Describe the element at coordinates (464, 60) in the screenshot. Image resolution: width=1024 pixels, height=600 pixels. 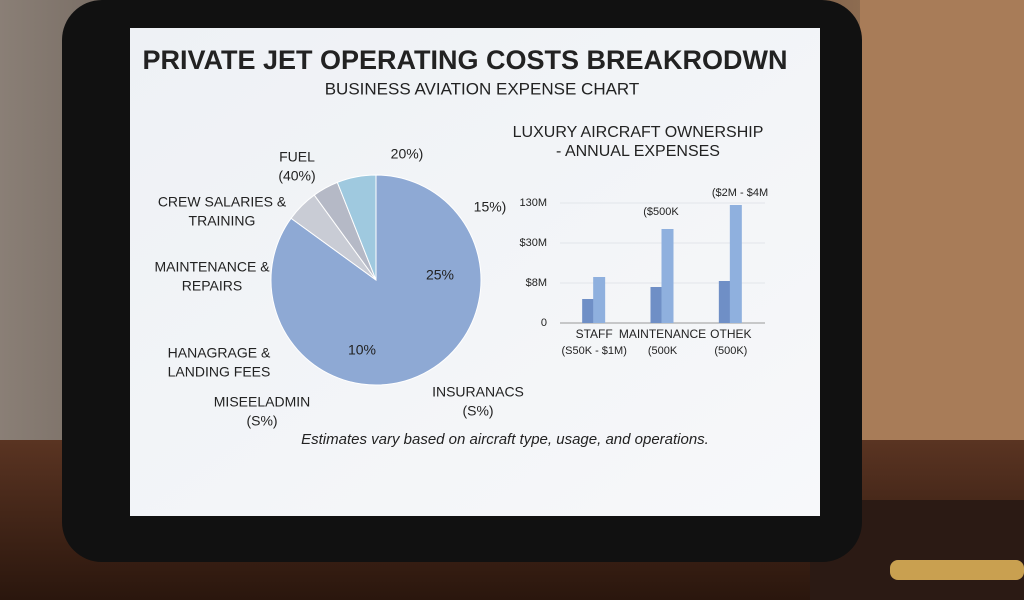
I see `title: PRIVATE JET OPERATING COSTS BREAKRODWN` at that location.